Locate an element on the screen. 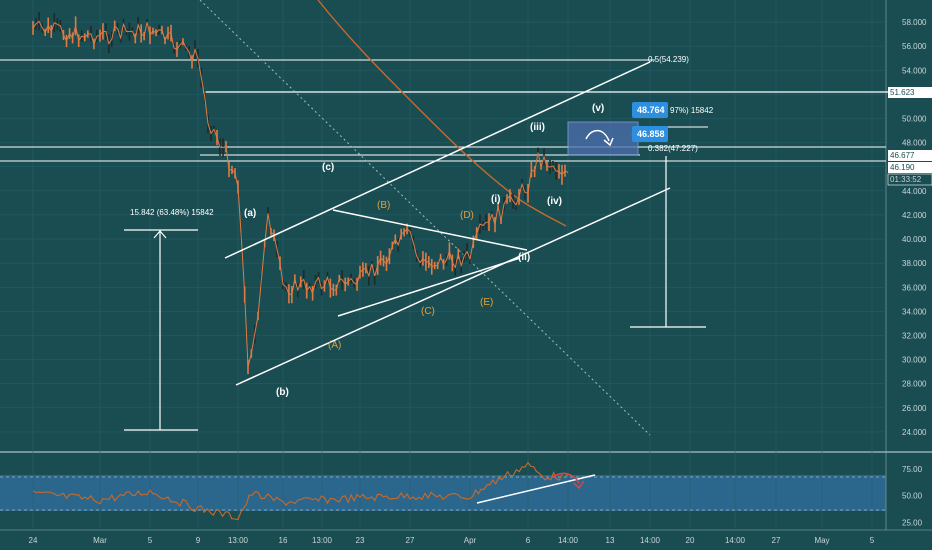  curved-arrow-icon is located at coordinates (597, 135).